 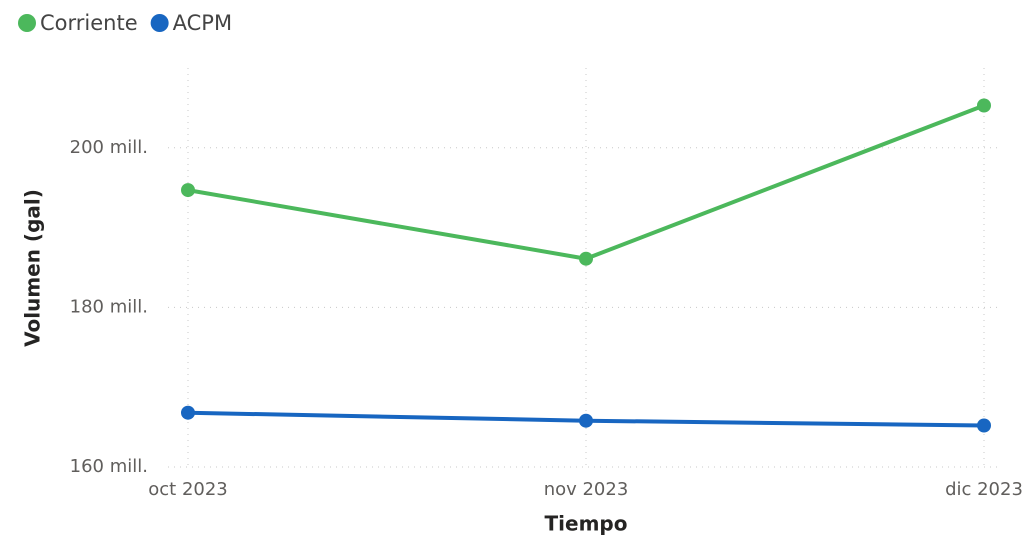 I want to click on x-tick-label: oct 2023, so click(x=188, y=489).